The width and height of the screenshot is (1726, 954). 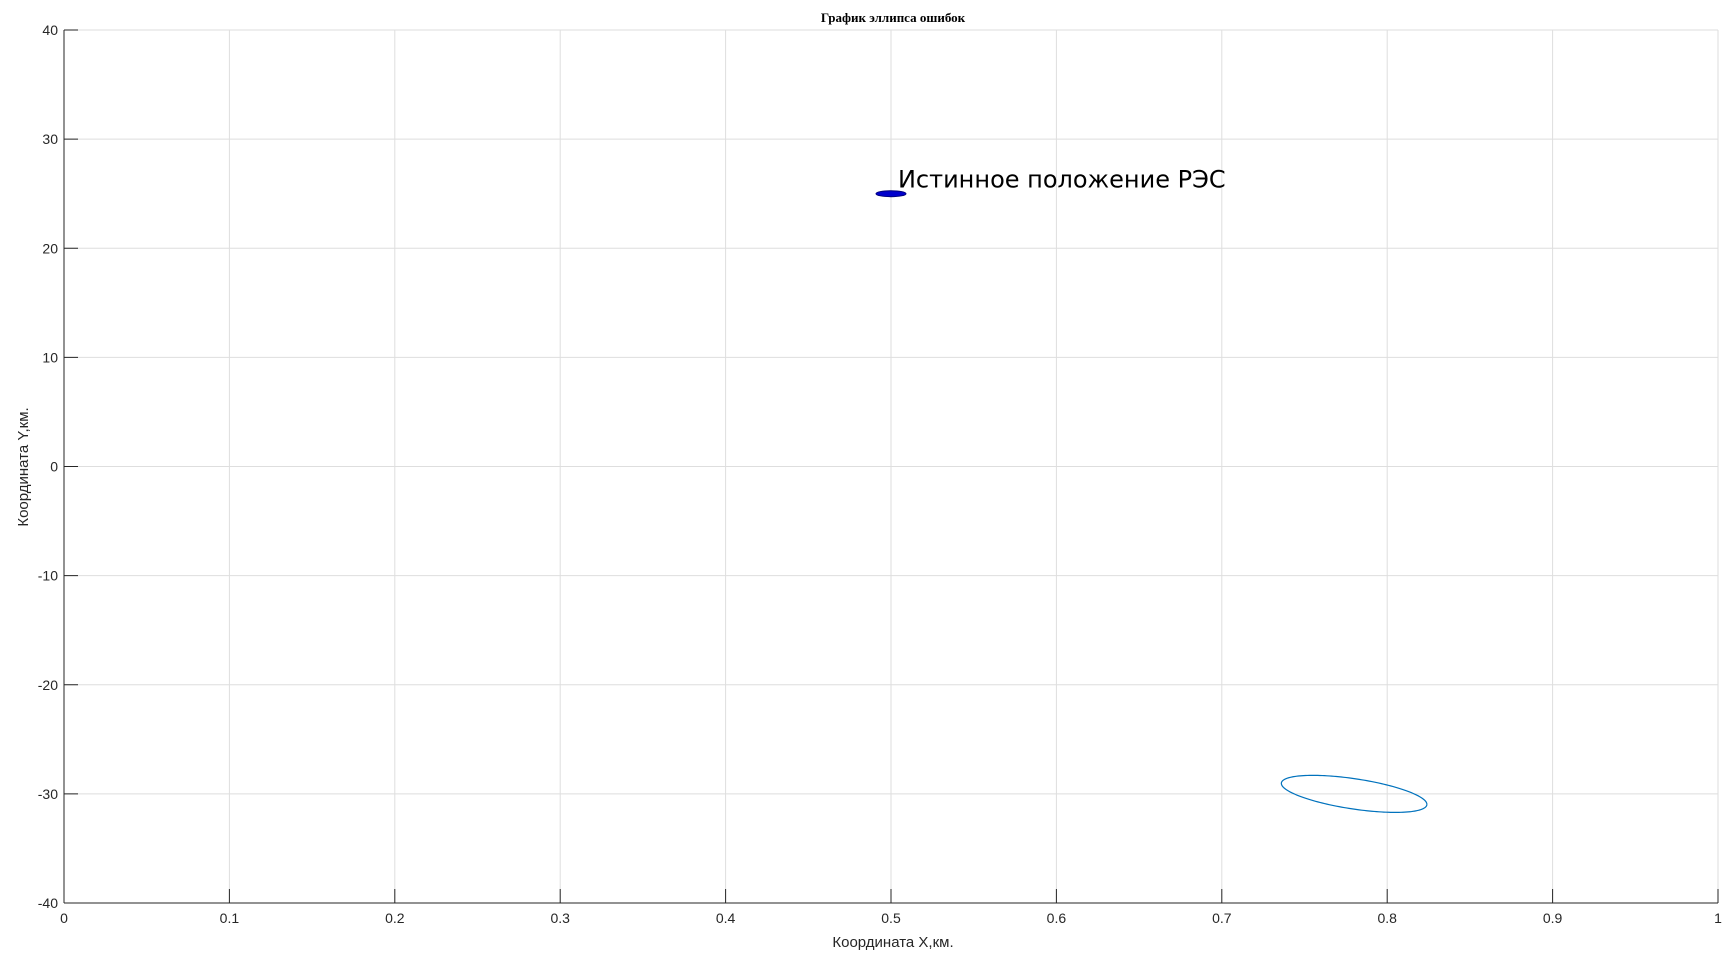 I want to click on x-tick-label-7: 0.7, so click(x=1222, y=918).